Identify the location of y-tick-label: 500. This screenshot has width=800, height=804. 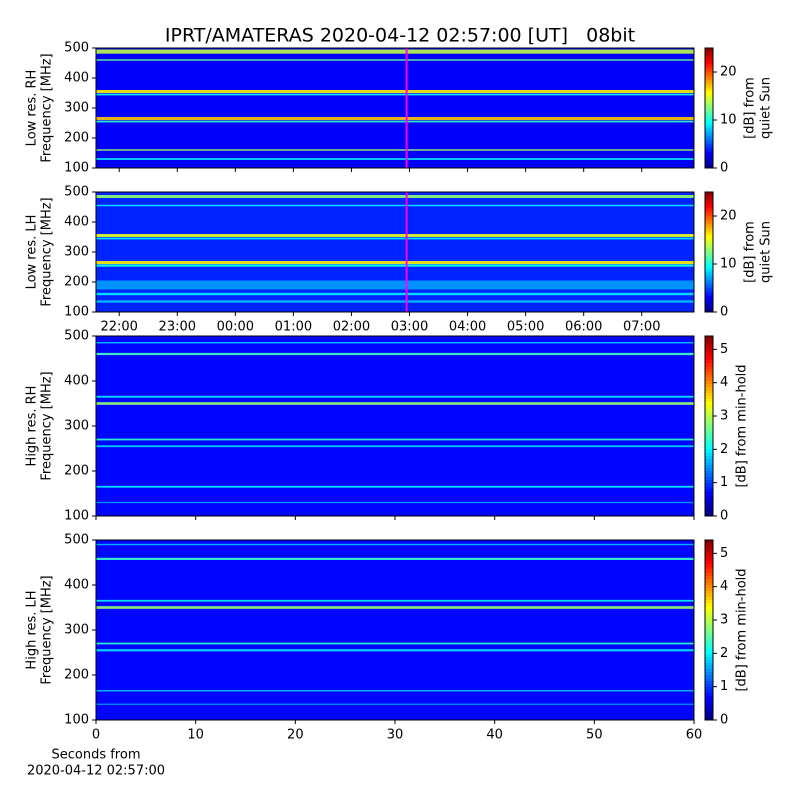
(76, 336).